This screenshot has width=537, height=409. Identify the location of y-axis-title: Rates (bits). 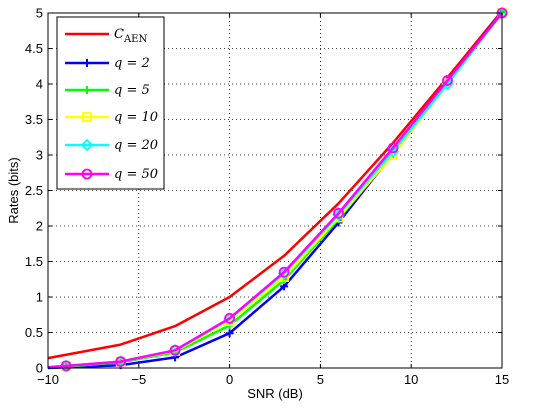
(13, 190).